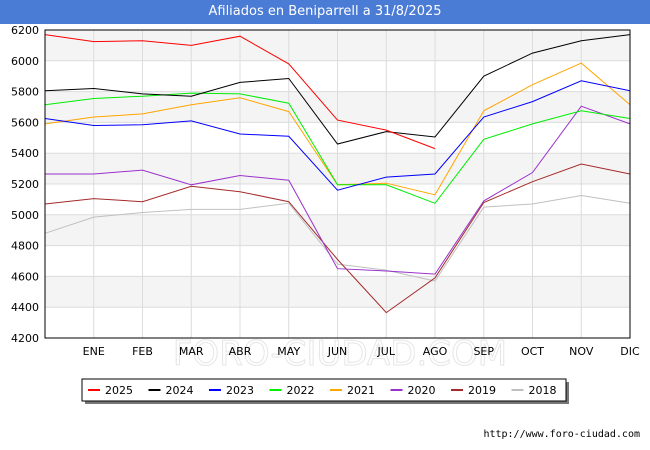 Image resolution: width=650 pixels, height=450 pixels. I want to click on y-tick-label: 6200, so click(25, 30).